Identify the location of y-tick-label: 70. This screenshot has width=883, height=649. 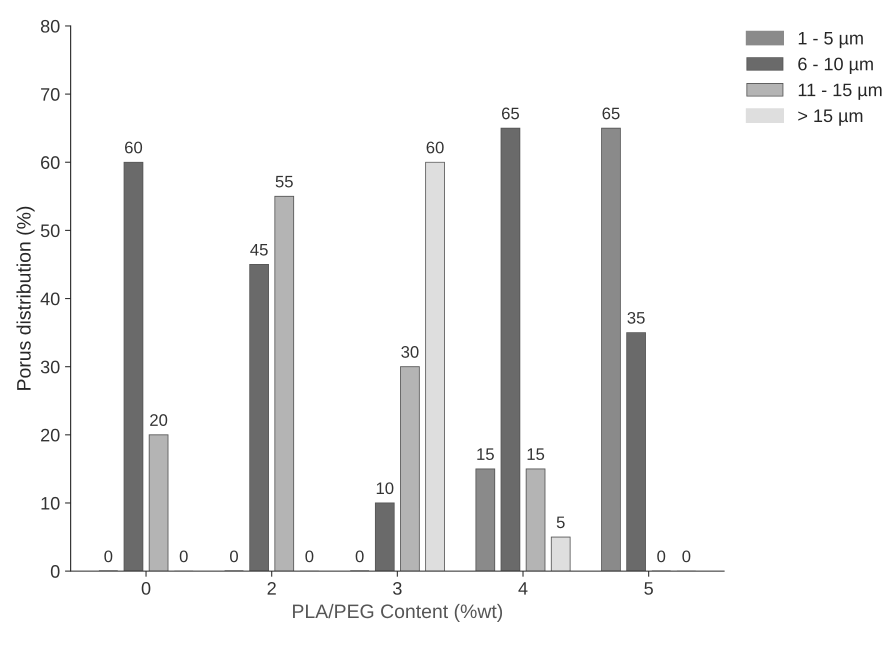
(50, 94).